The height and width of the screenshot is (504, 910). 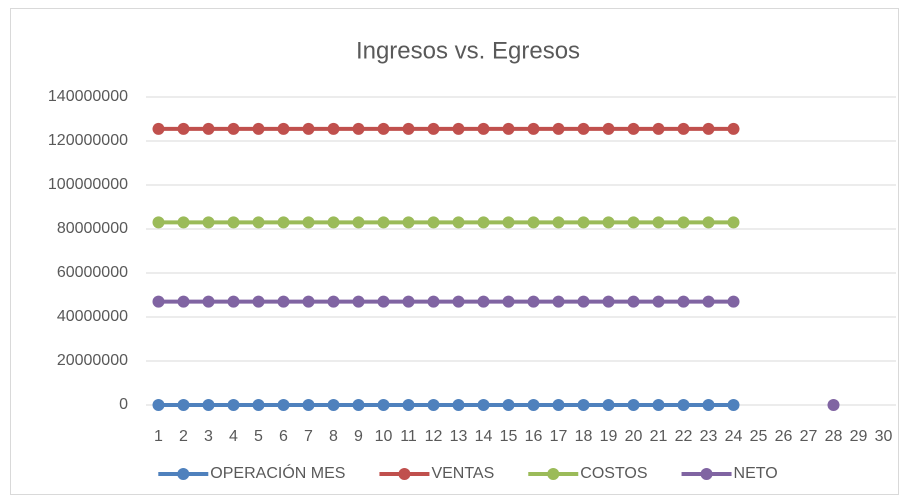 I want to click on x-tick-label: 24, so click(x=734, y=436).